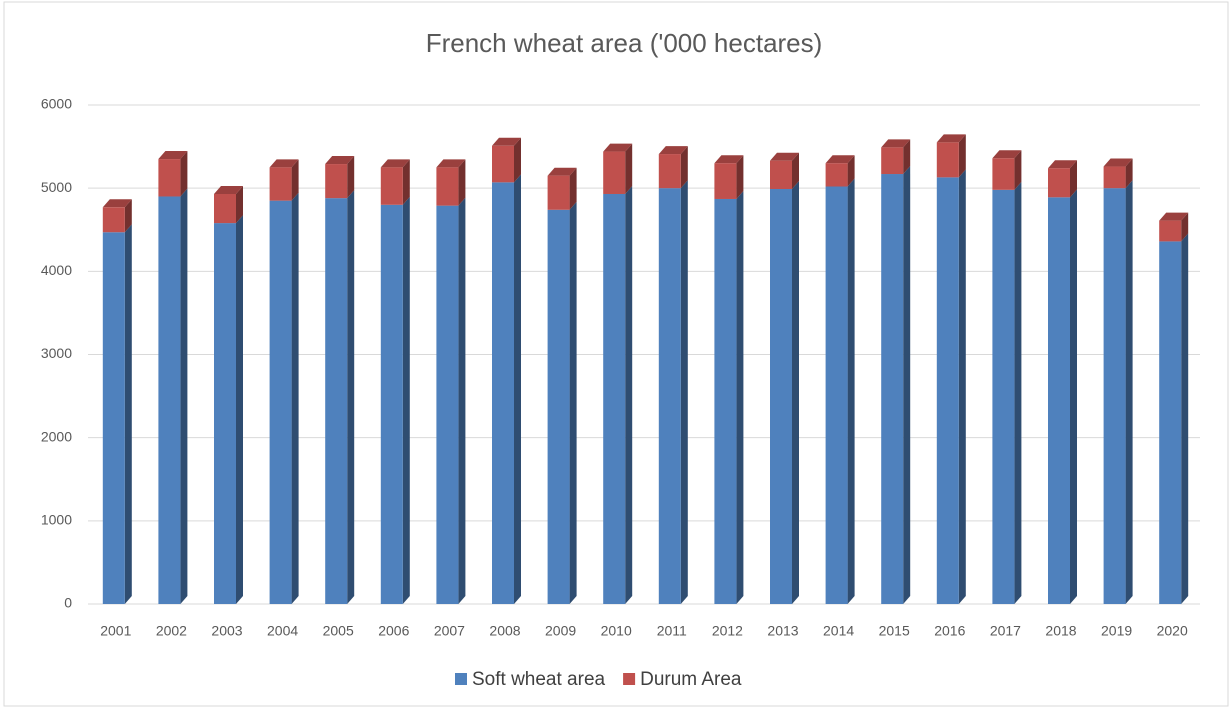 The width and height of the screenshot is (1232, 708). I want to click on legend-label: Durum Area, so click(691, 679).